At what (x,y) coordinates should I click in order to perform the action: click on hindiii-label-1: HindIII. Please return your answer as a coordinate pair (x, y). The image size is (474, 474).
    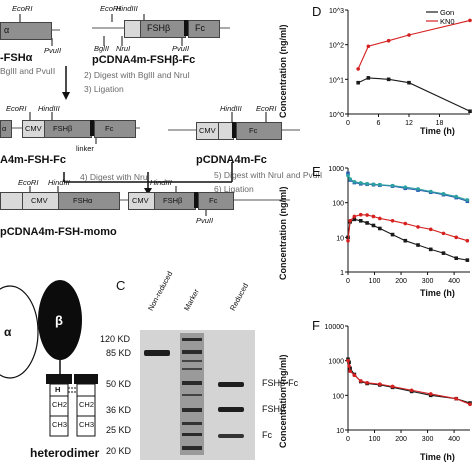
    Looking at the image, I should click on (127, 8).